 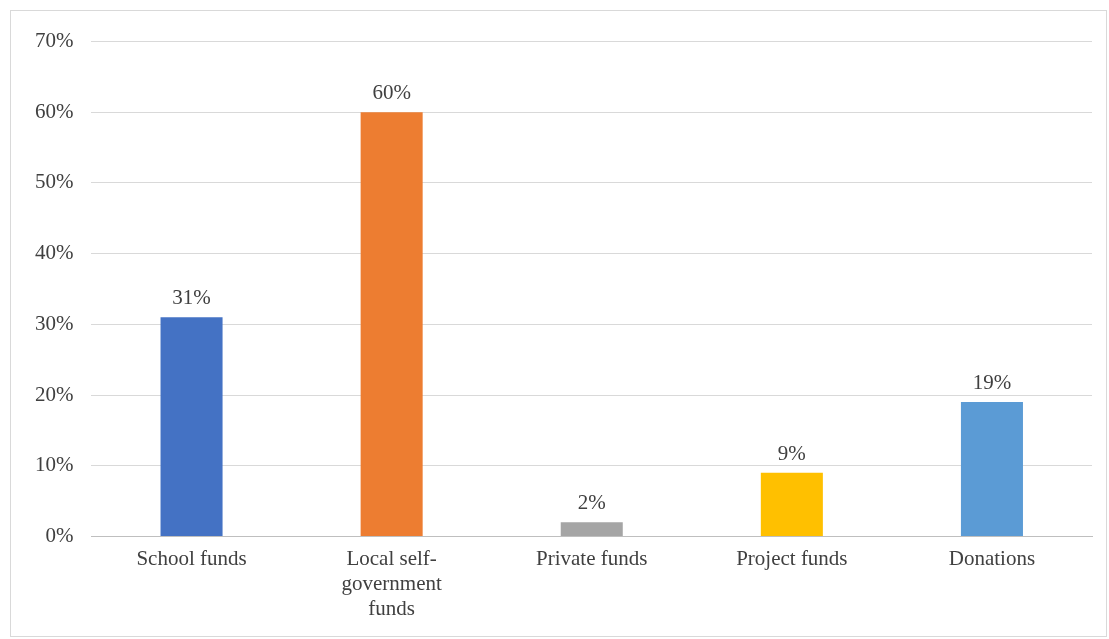 I want to click on x-tick-label: Project funds, so click(x=792, y=557).